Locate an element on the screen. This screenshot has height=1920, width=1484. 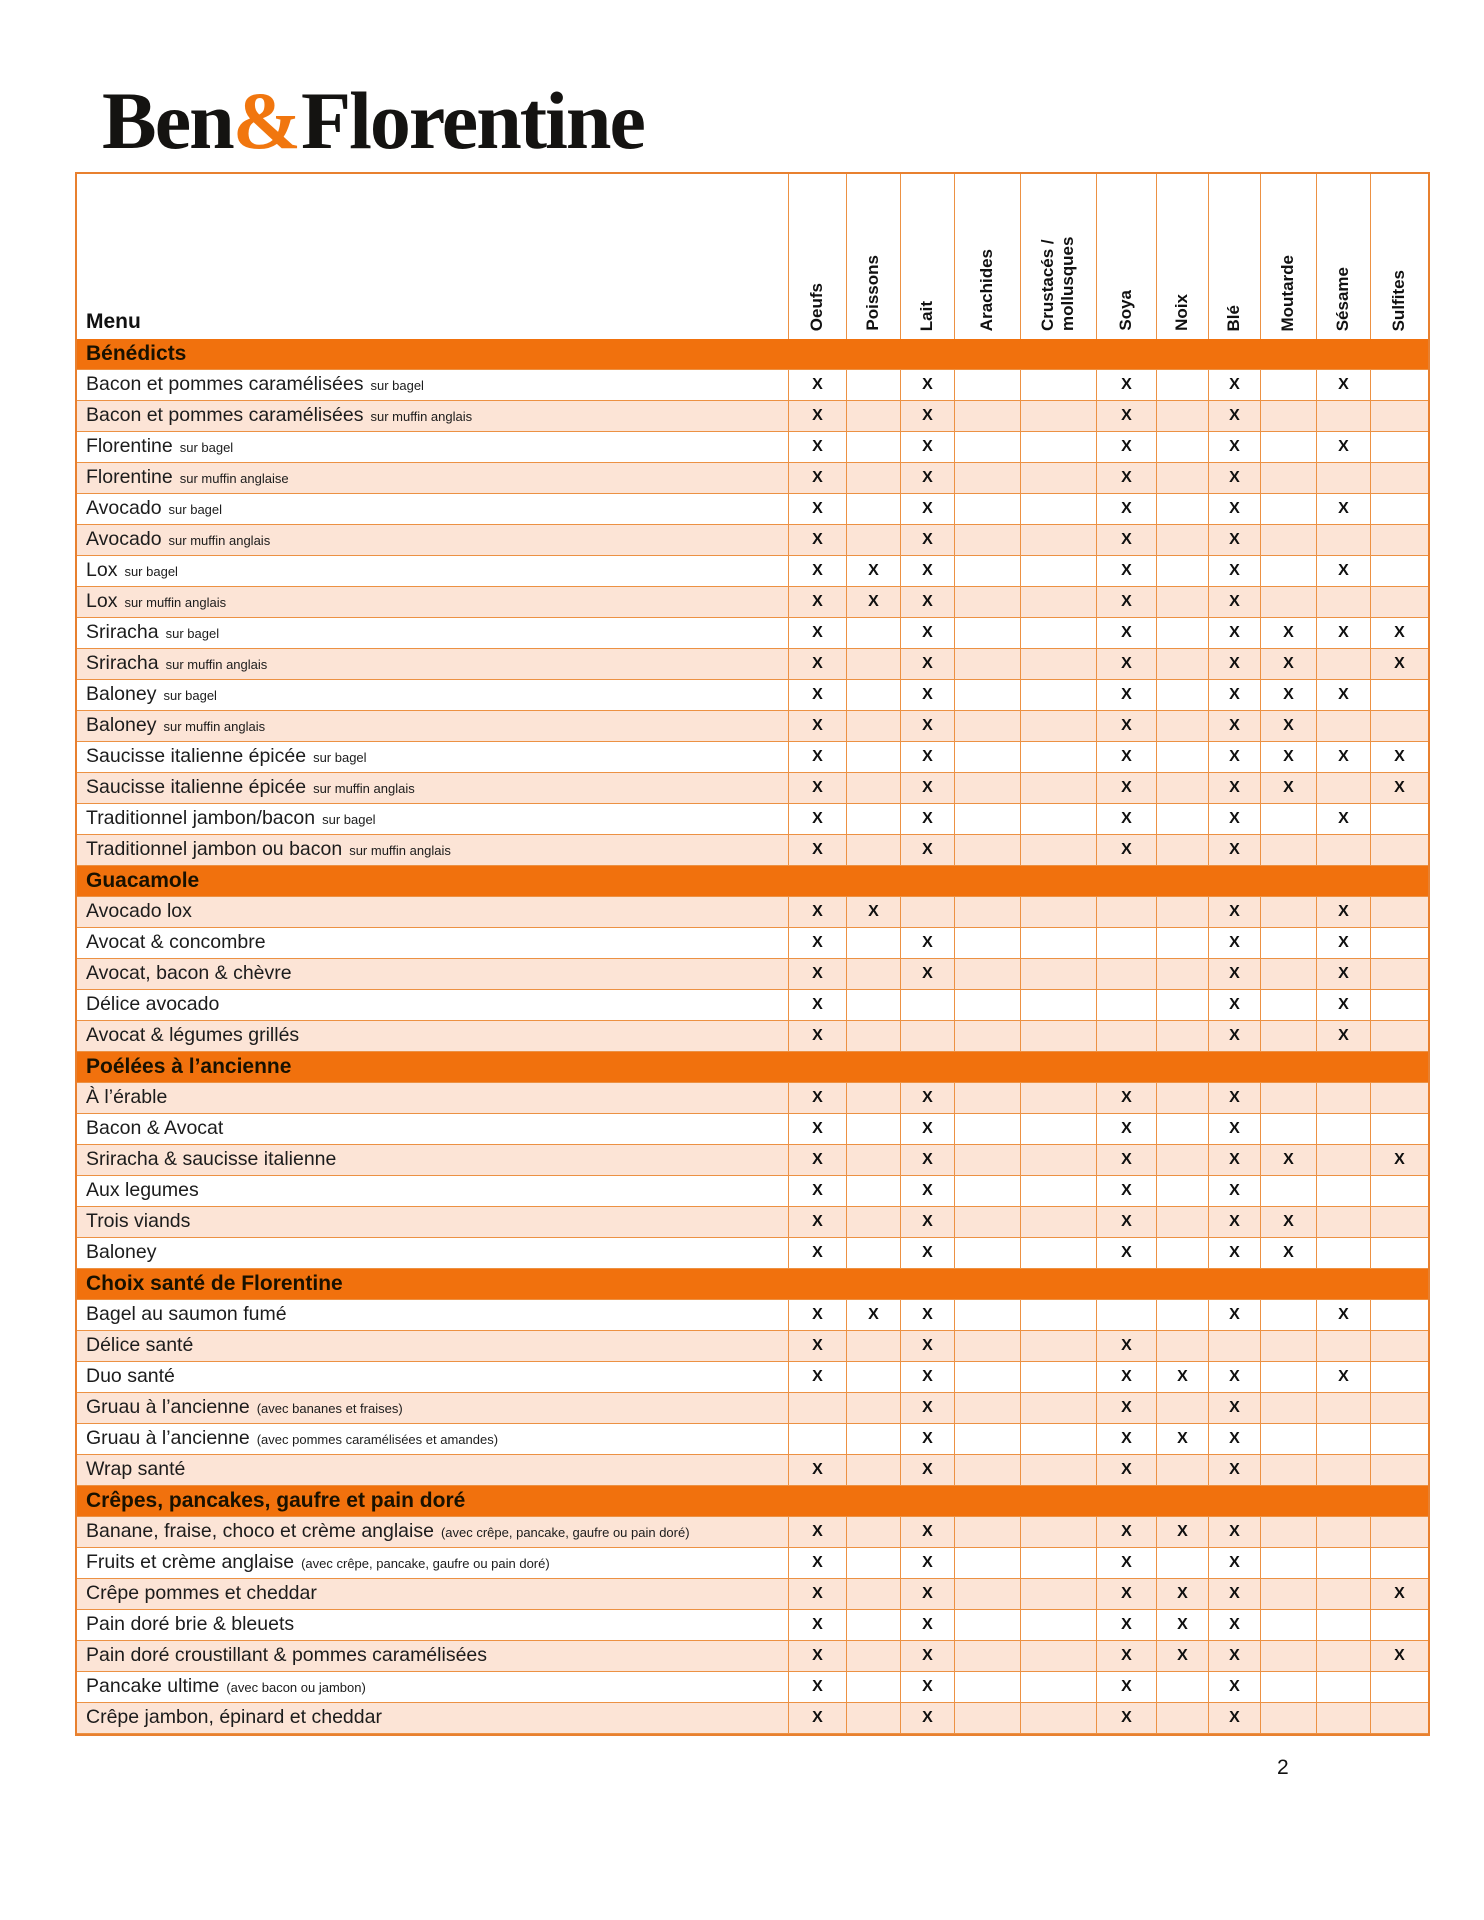
item-subtext: sur bagel is located at coordinates (349, 819).